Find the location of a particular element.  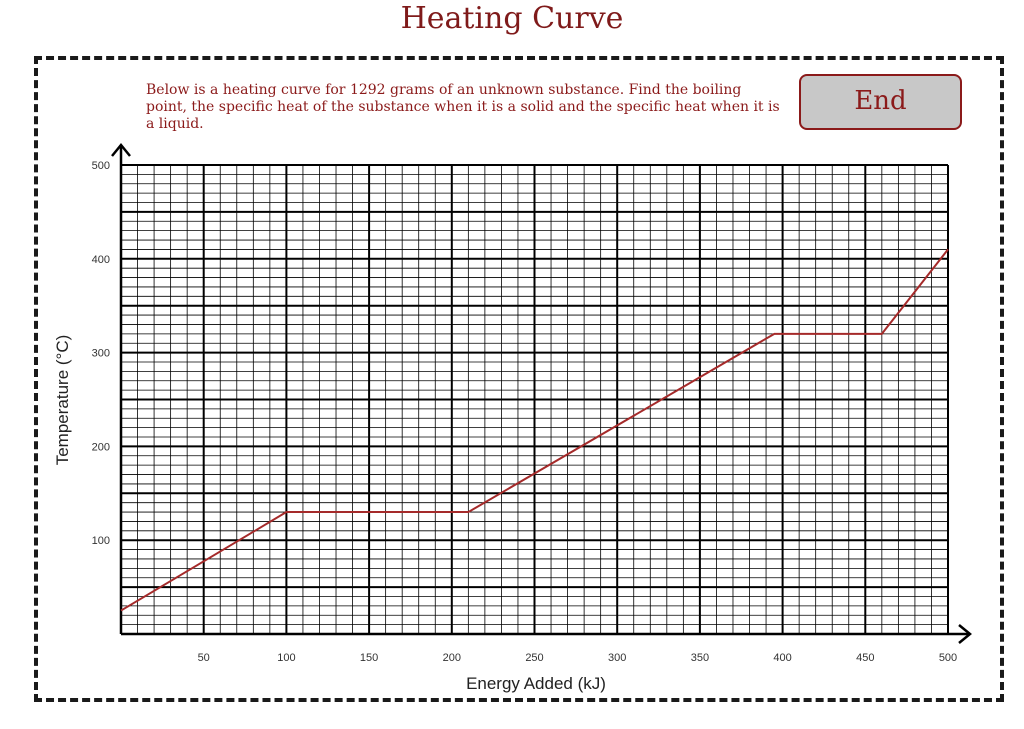

end-button: End is located at coordinates (880, 102).